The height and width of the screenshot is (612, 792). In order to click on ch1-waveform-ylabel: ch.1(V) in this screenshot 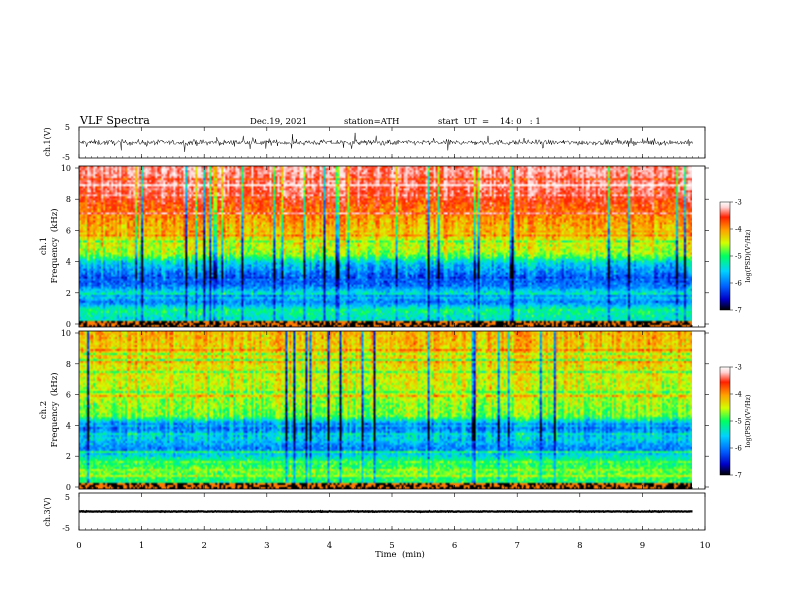, I will do `click(47, 141)`.